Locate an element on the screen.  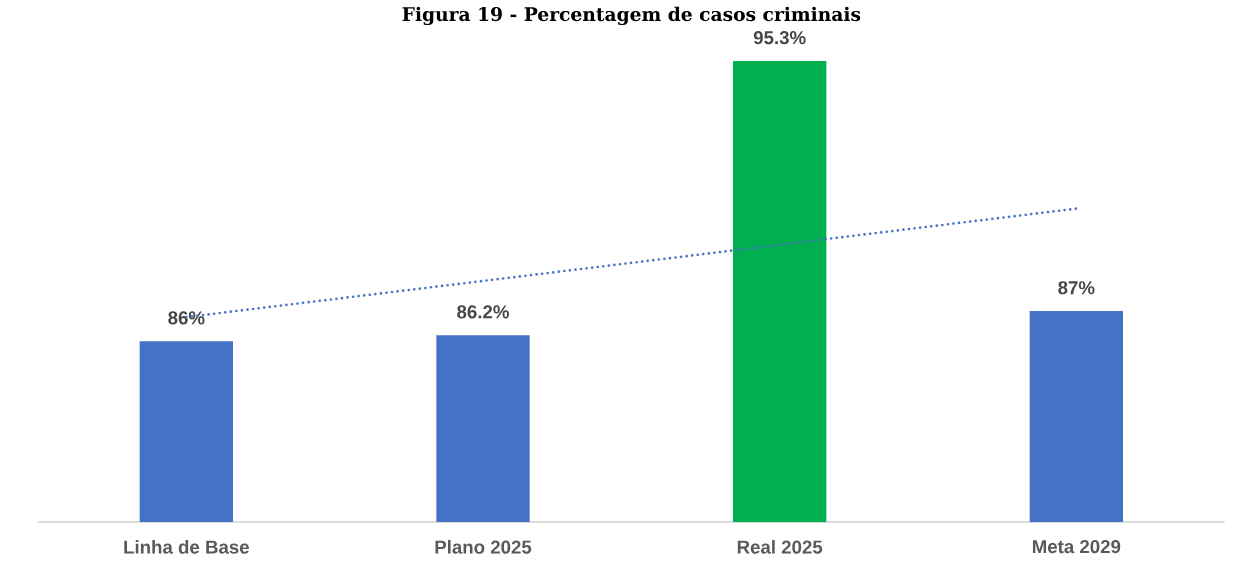
x-tick-label: Plano 2025 is located at coordinates (483, 547).